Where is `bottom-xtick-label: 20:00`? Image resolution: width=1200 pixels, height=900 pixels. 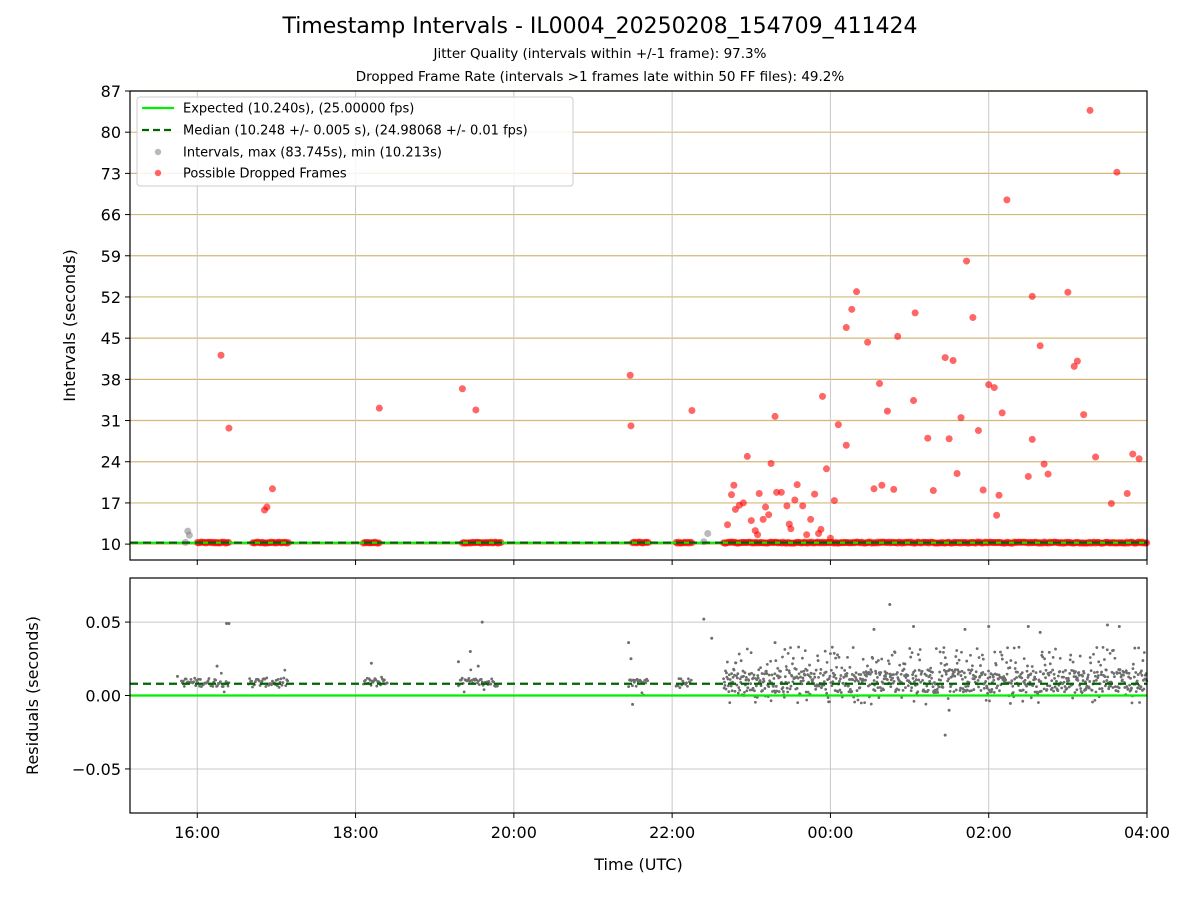 bottom-xtick-label: 20:00 is located at coordinates (514, 832).